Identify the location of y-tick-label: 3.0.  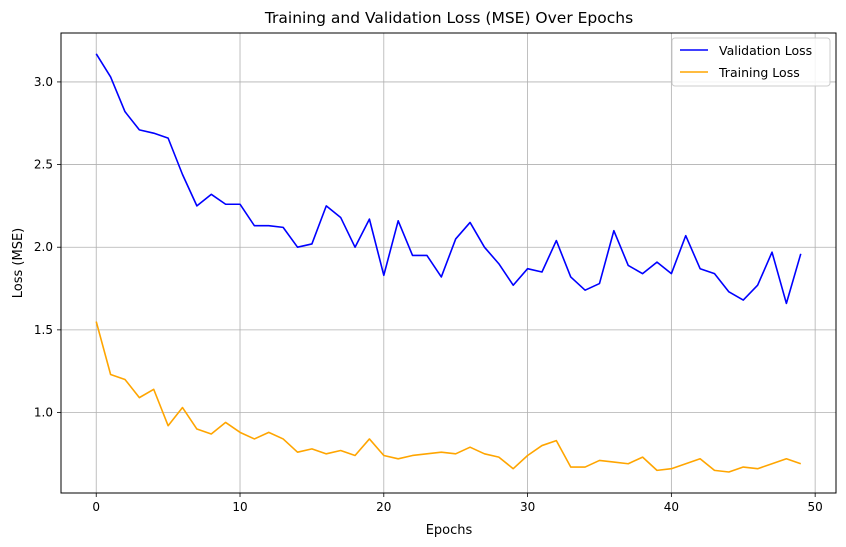
(43, 82).